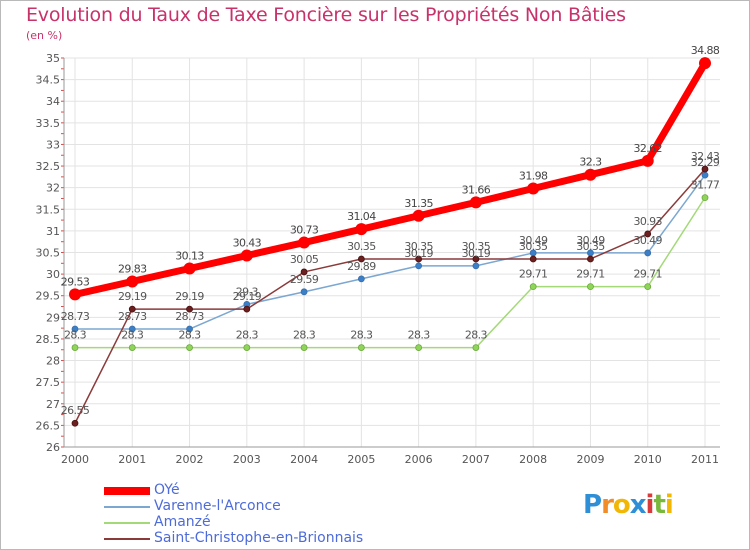 The width and height of the screenshot is (750, 550). I want to click on logo-letter: t, so click(659, 505).